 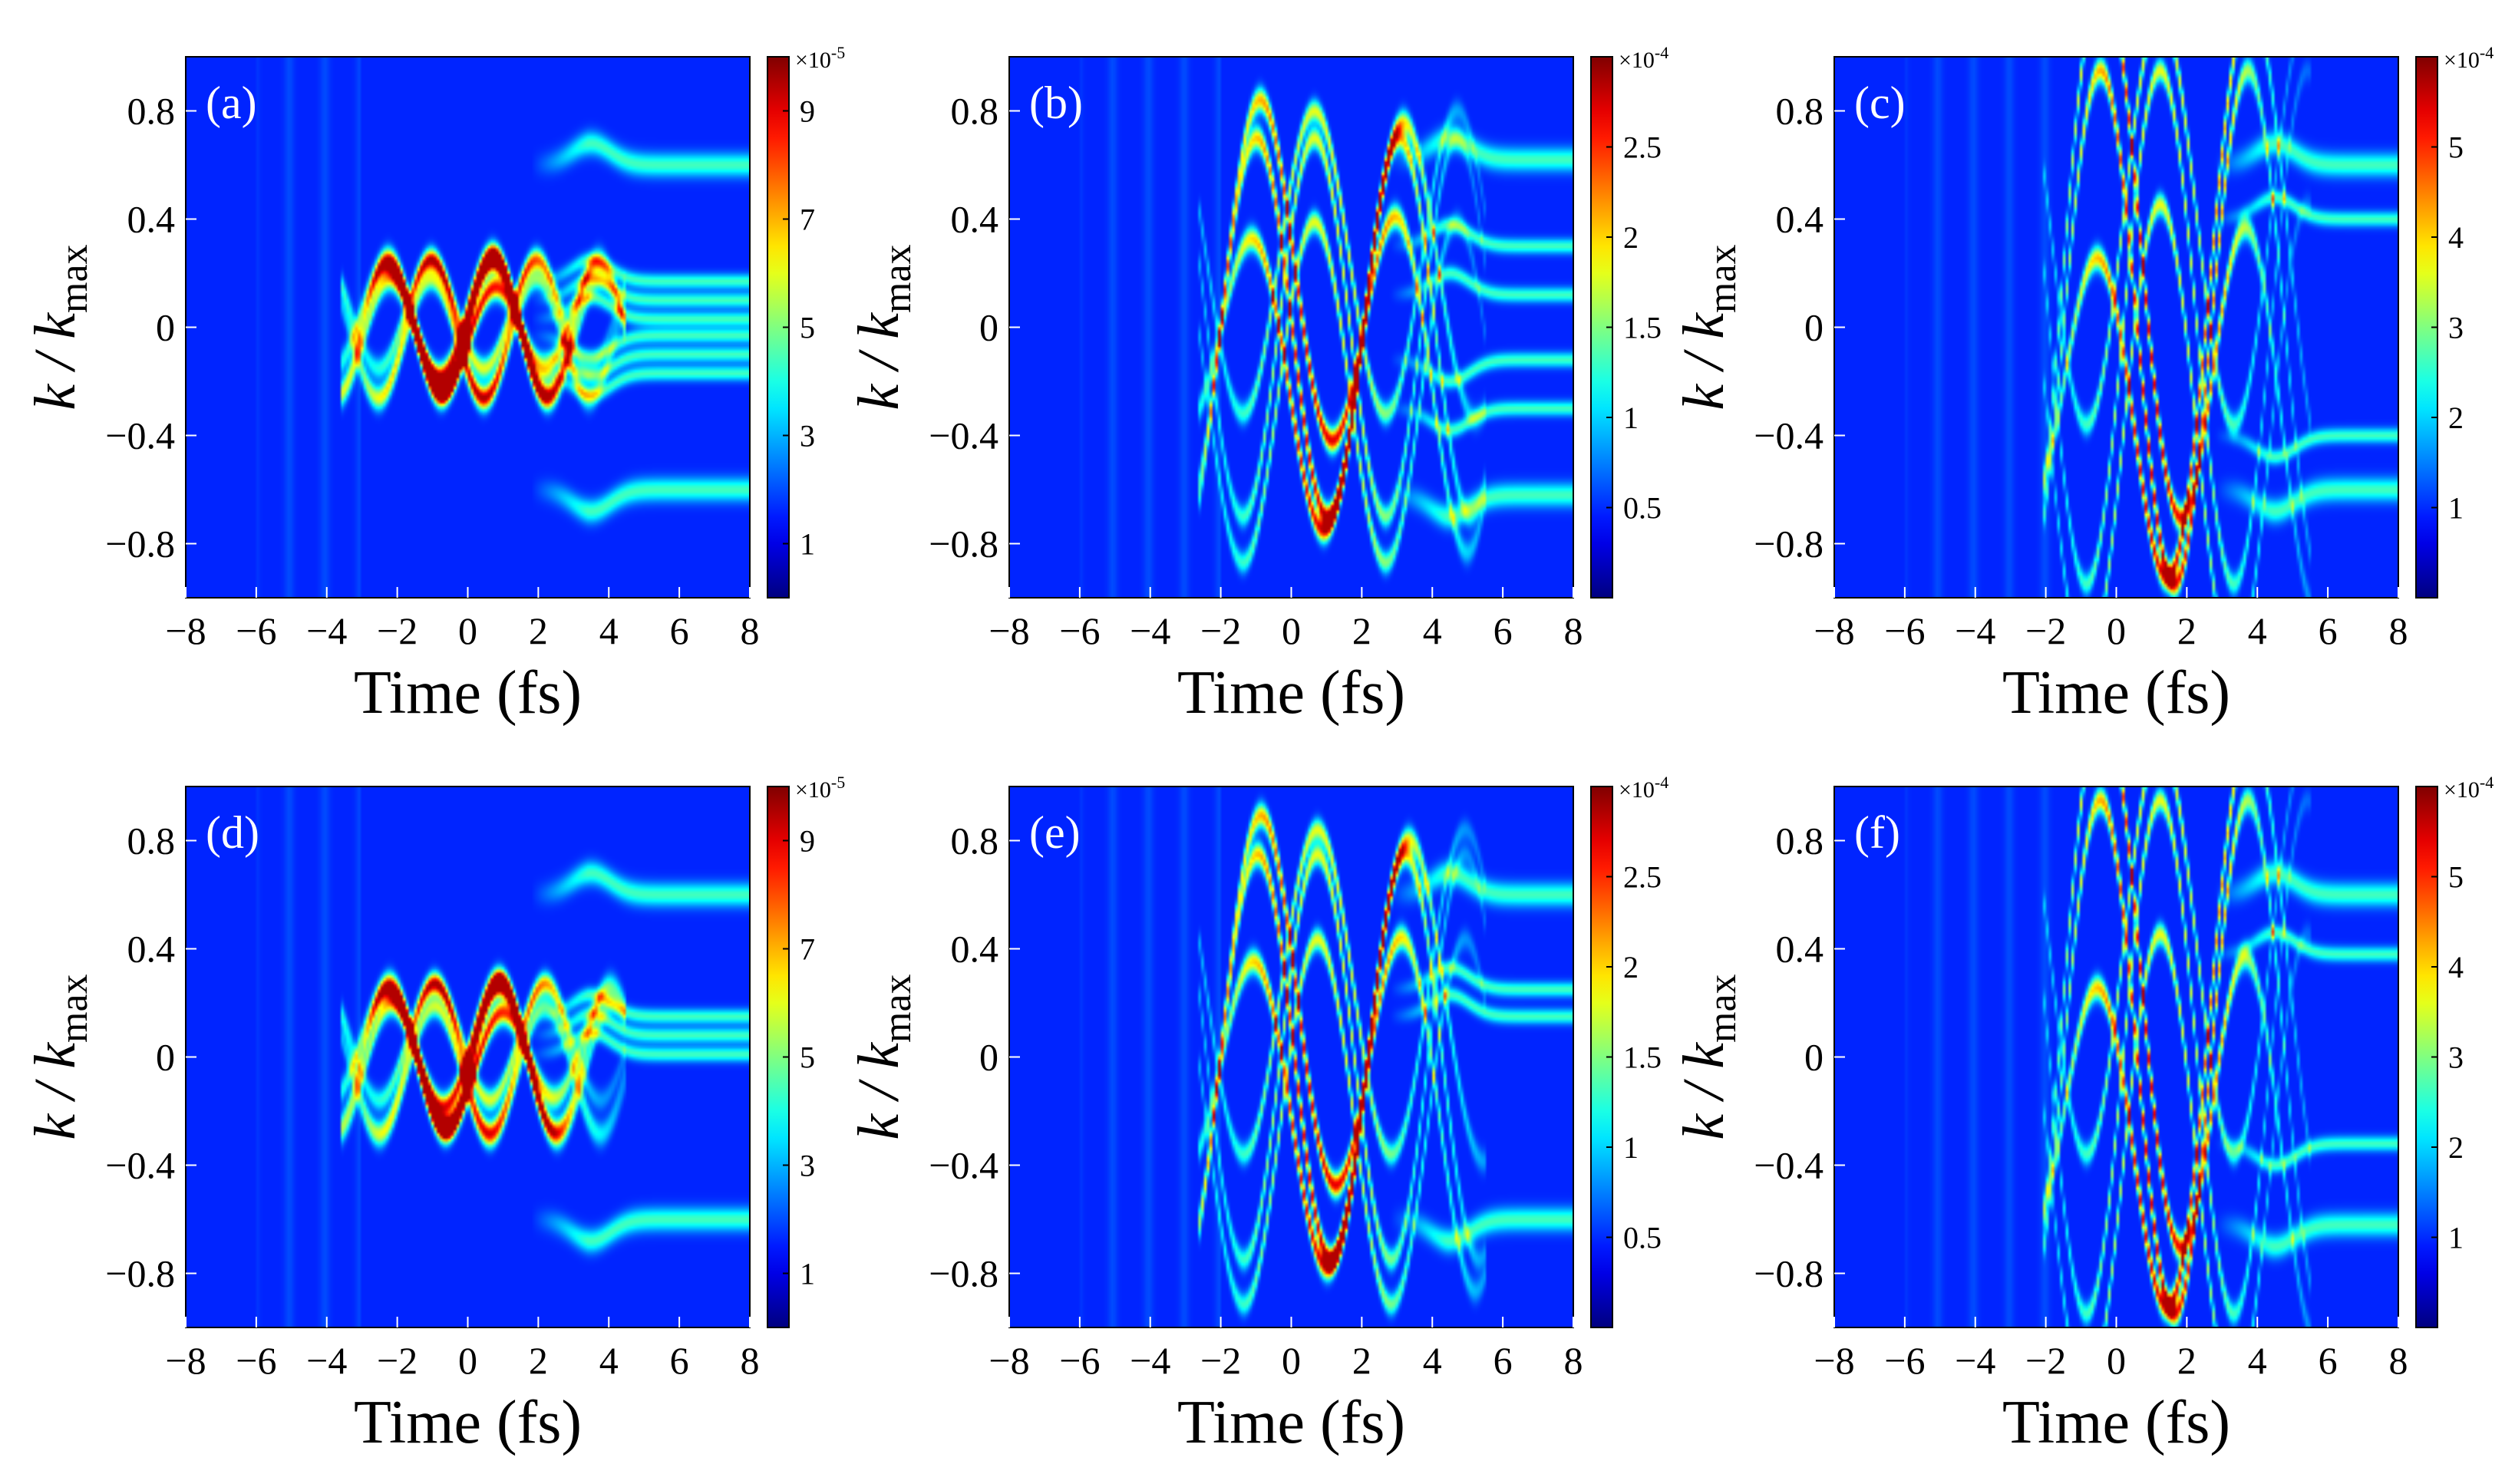 What do you see at coordinates (1877, 832) in the screenshot?
I see `panel-label: (f)` at bounding box center [1877, 832].